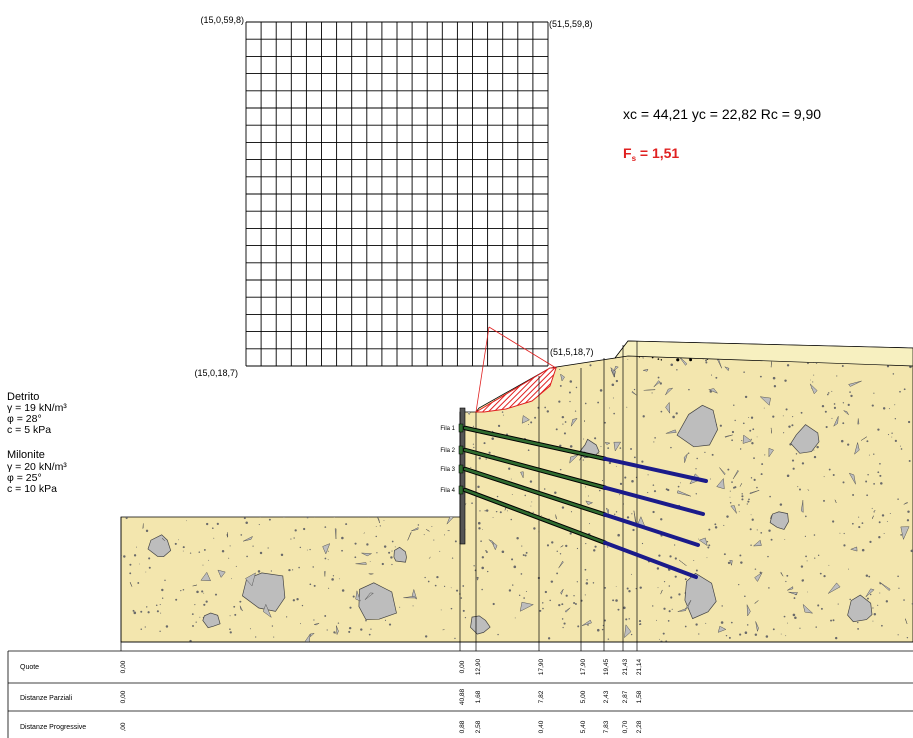 Image resolution: width=913 pixels, height=738 pixels. What do you see at coordinates (461, 469) in the screenshot?
I see `anchor-head` at bounding box center [461, 469].